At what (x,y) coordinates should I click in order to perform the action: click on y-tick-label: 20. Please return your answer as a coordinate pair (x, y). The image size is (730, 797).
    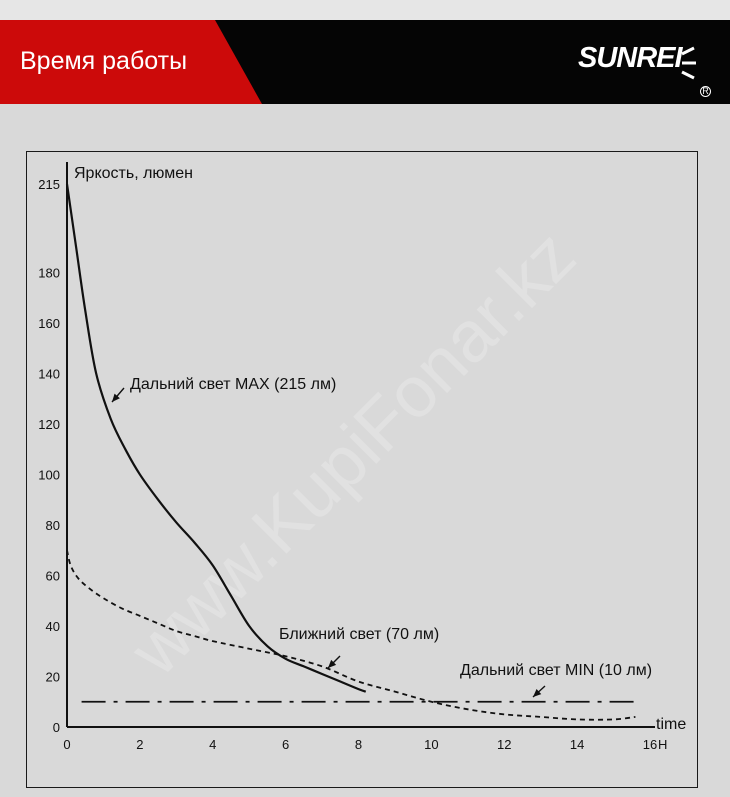
    Looking at the image, I should click on (53, 676).